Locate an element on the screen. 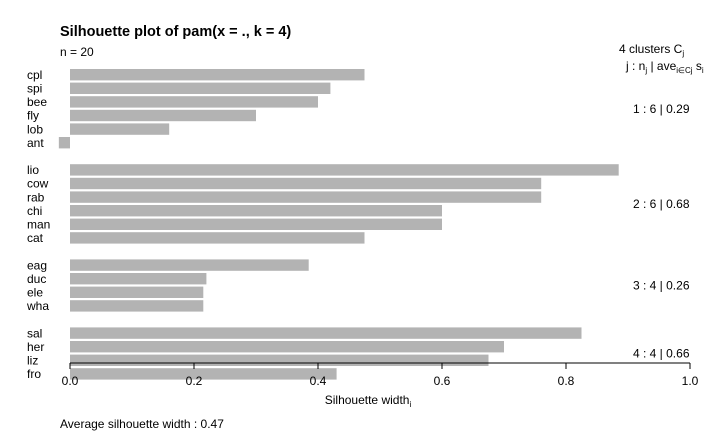  observation-label-cat: cat is located at coordinates (35, 238).